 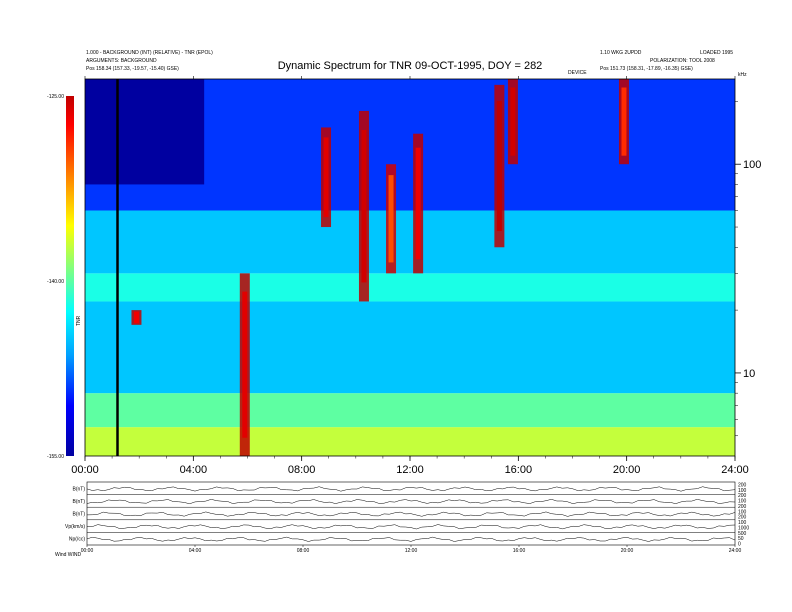 What do you see at coordinates (627, 470) in the screenshot?
I see `x-tick-label: 20:00` at bounding box center [627, 470].